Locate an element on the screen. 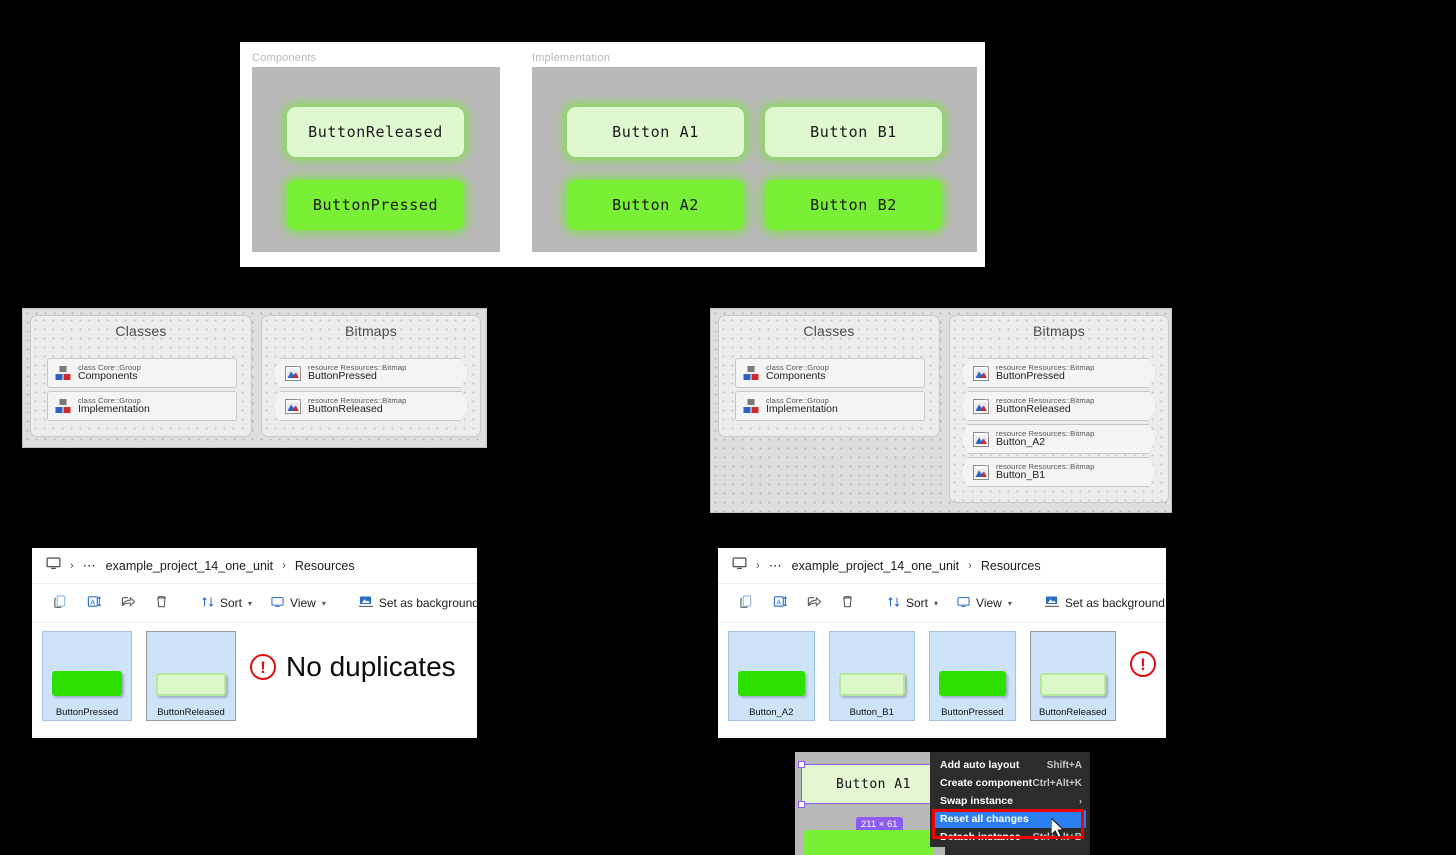  uml-node-button-a2: resource Resources::Bitmap Button_A2 is located at coordinates (1058, 439).